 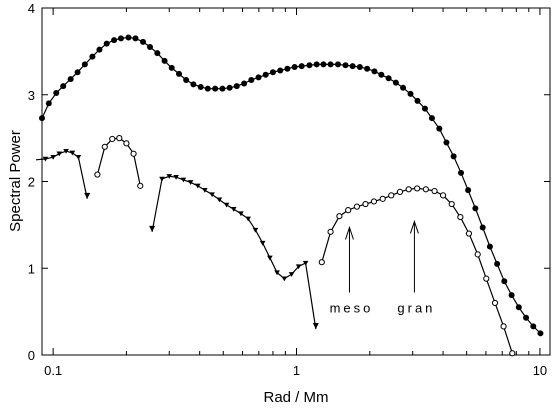 I want to click on series-line, so click(x=417, y=270).